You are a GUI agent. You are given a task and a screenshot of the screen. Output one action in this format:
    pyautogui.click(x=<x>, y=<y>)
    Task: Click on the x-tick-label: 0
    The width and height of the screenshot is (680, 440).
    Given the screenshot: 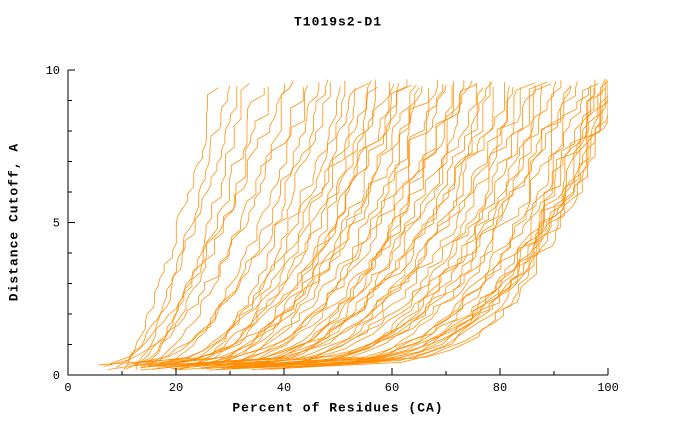 What is the action you would take?
    pyautogui.click(x=67, y=388)
    